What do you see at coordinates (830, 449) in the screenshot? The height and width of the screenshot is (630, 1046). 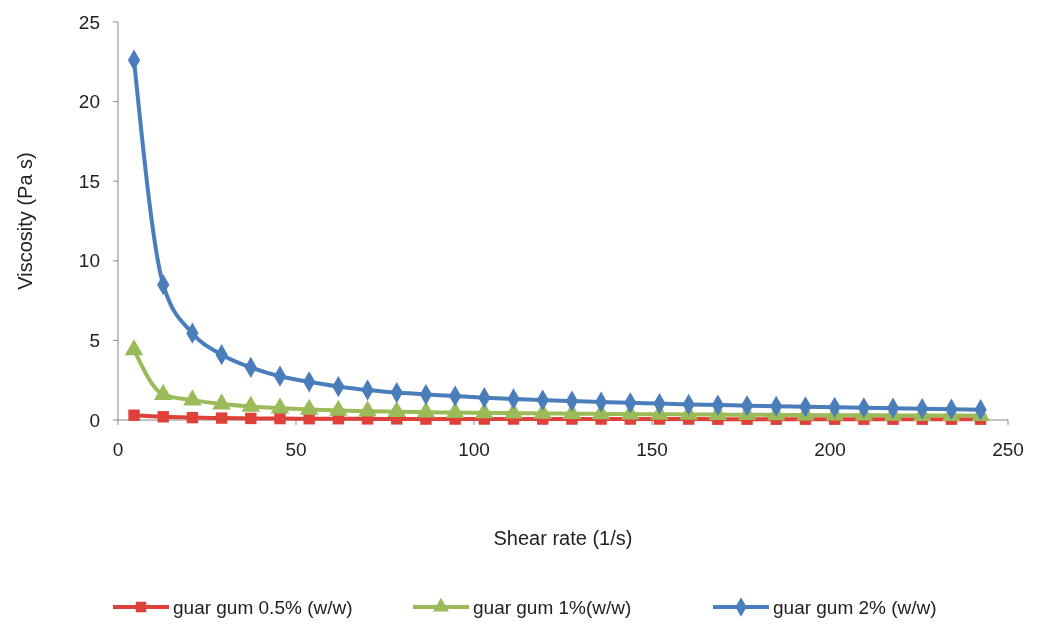 I see `x-tick-label: 200` at bounding box center [830, 449].